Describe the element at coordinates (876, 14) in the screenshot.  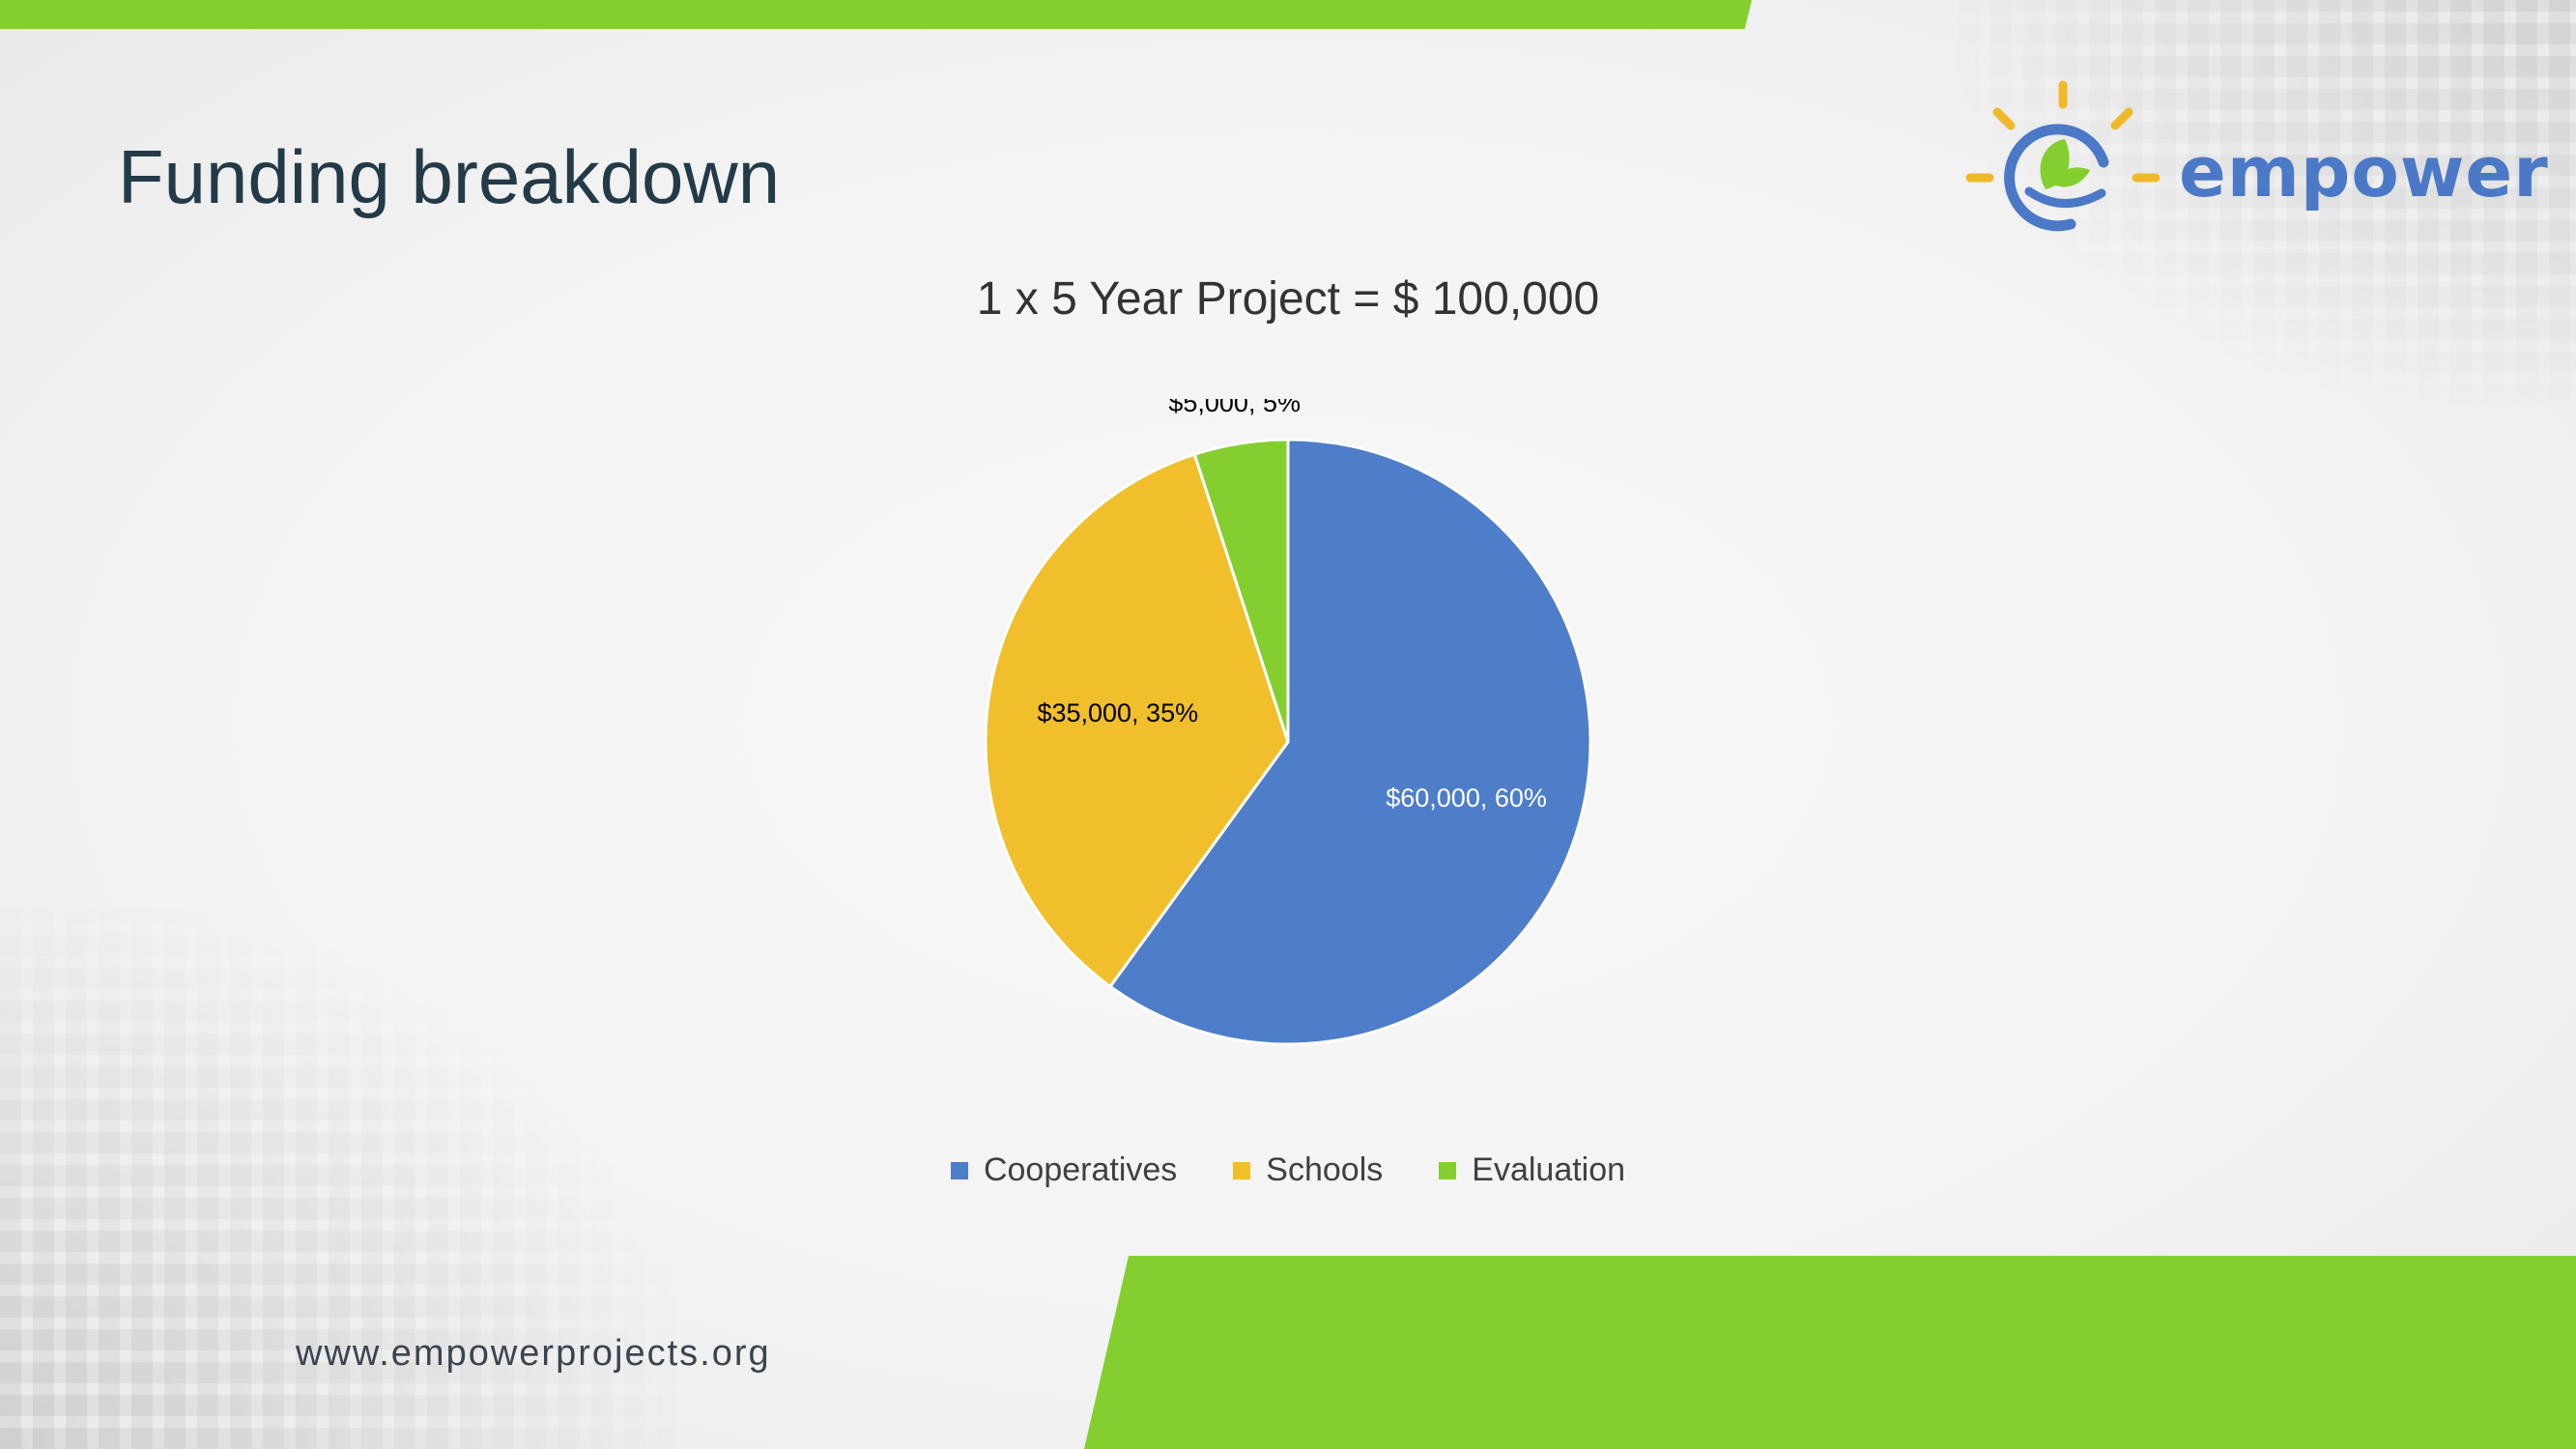
I see `top-accent-bar` at that location.